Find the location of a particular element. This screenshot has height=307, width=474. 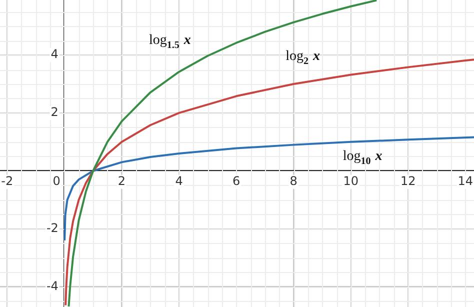

y-tick-label: -2 is located at coordinates (52, 227).